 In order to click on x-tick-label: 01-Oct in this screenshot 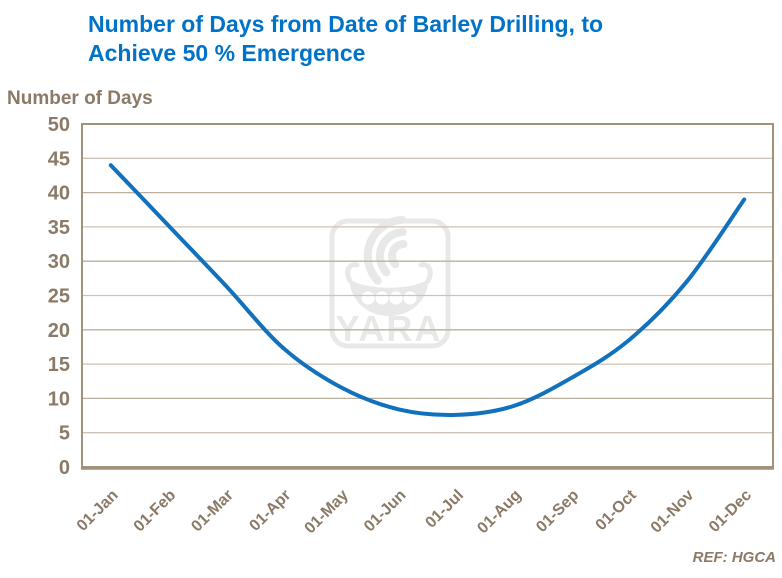, I will do `click(617, 510)`.